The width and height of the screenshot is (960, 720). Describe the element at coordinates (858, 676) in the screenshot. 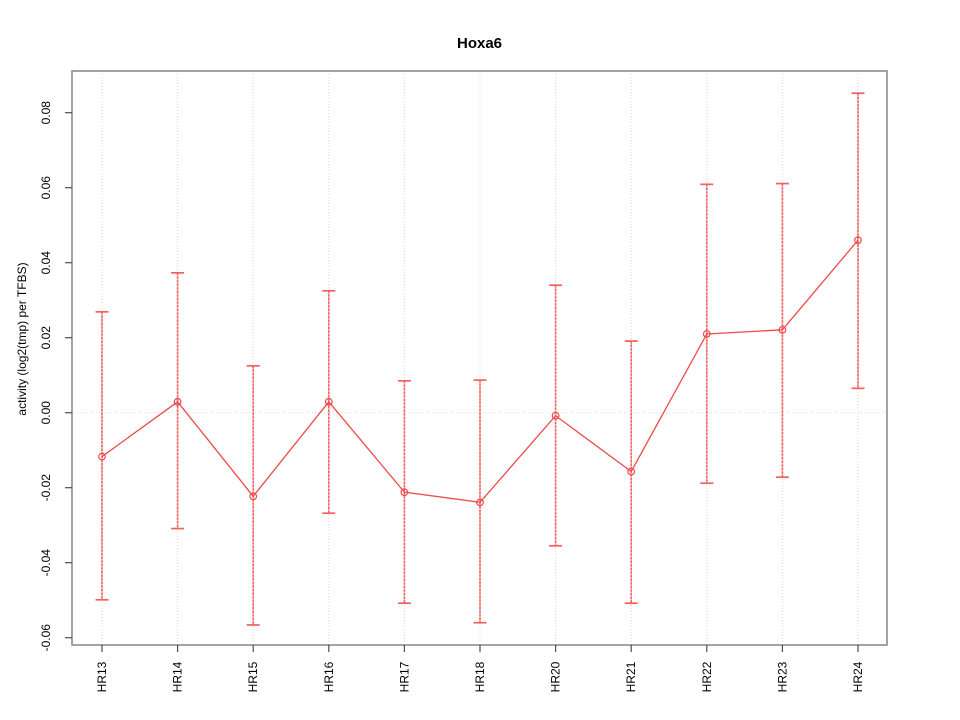

I see `x-tick-label: HR24` at that location.